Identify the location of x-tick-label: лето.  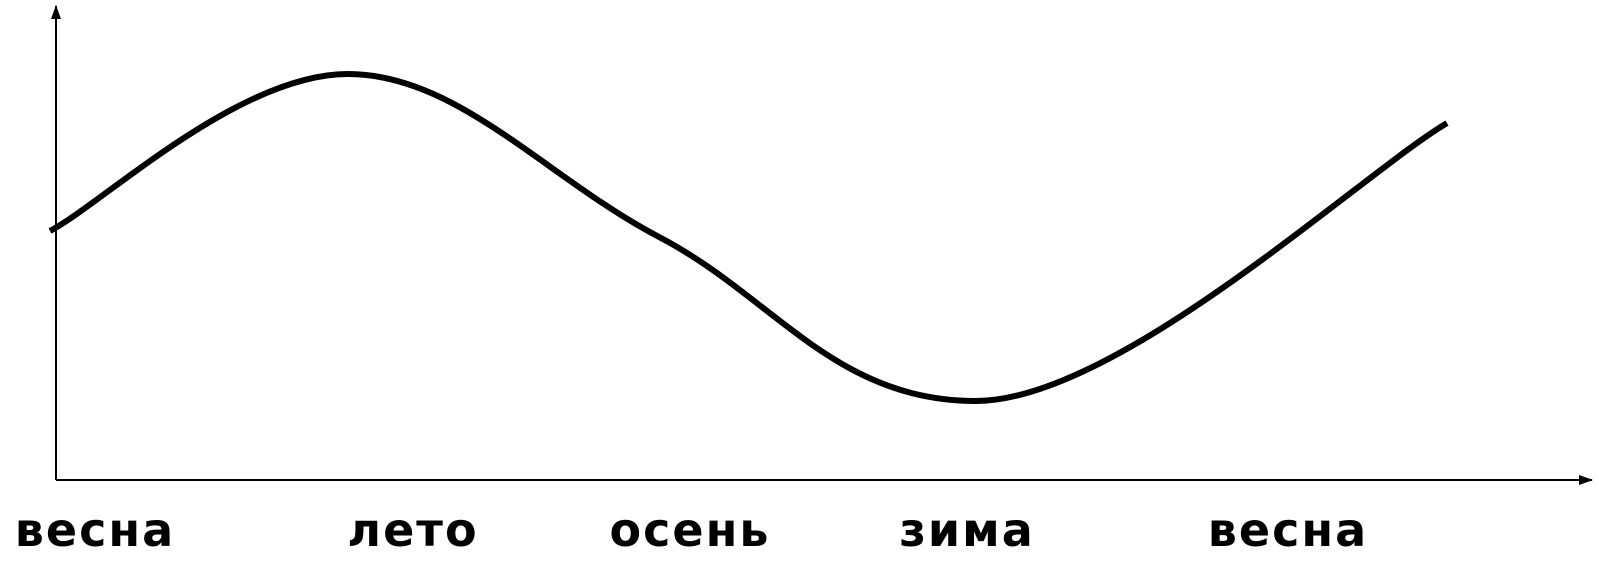
(412, 530).